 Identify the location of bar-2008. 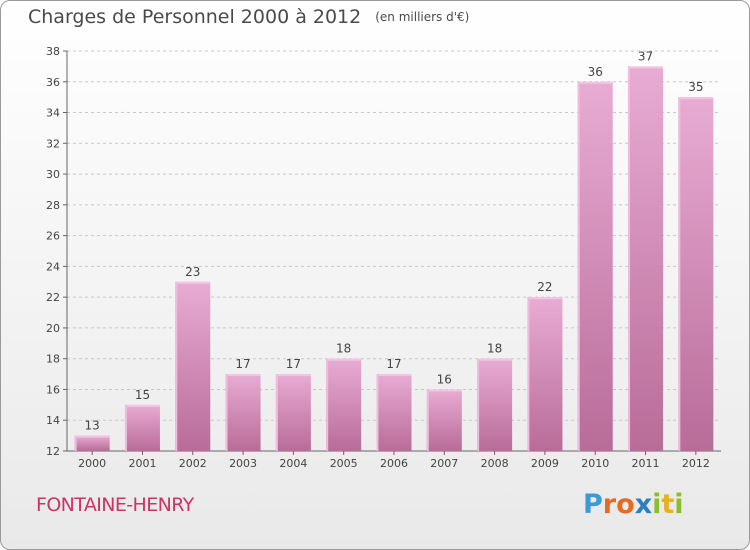
(495, 404).